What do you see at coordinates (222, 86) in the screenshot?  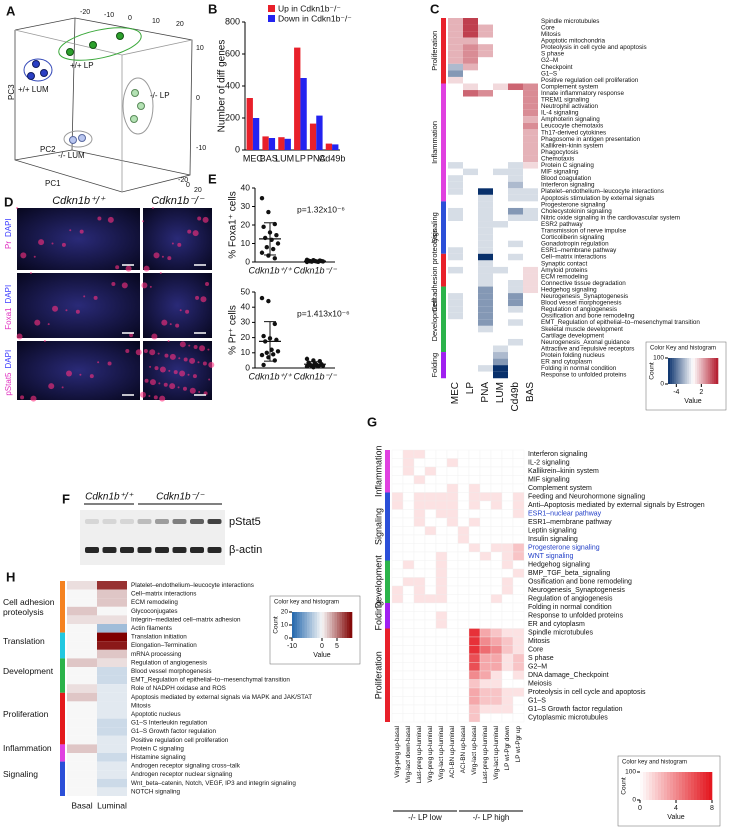 I see `y-axis-label: Number of diff genes` at bounding box center [222, 86].